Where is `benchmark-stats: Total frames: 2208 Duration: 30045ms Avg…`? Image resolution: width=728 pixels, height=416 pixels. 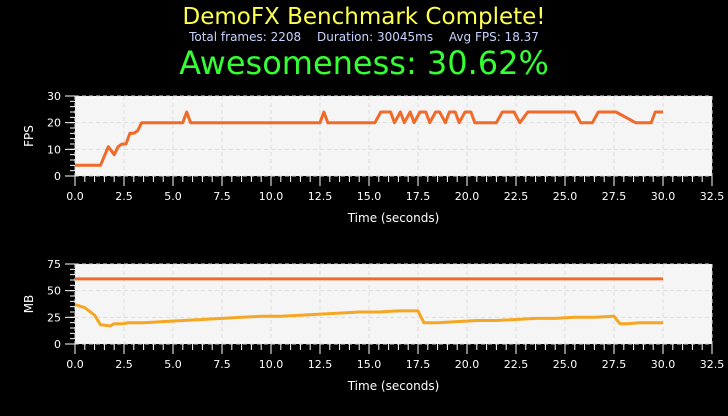 benchmark-stats: Total frames: 2208 Duration: 30045ms Avg… is located at coordinates (364, 37).